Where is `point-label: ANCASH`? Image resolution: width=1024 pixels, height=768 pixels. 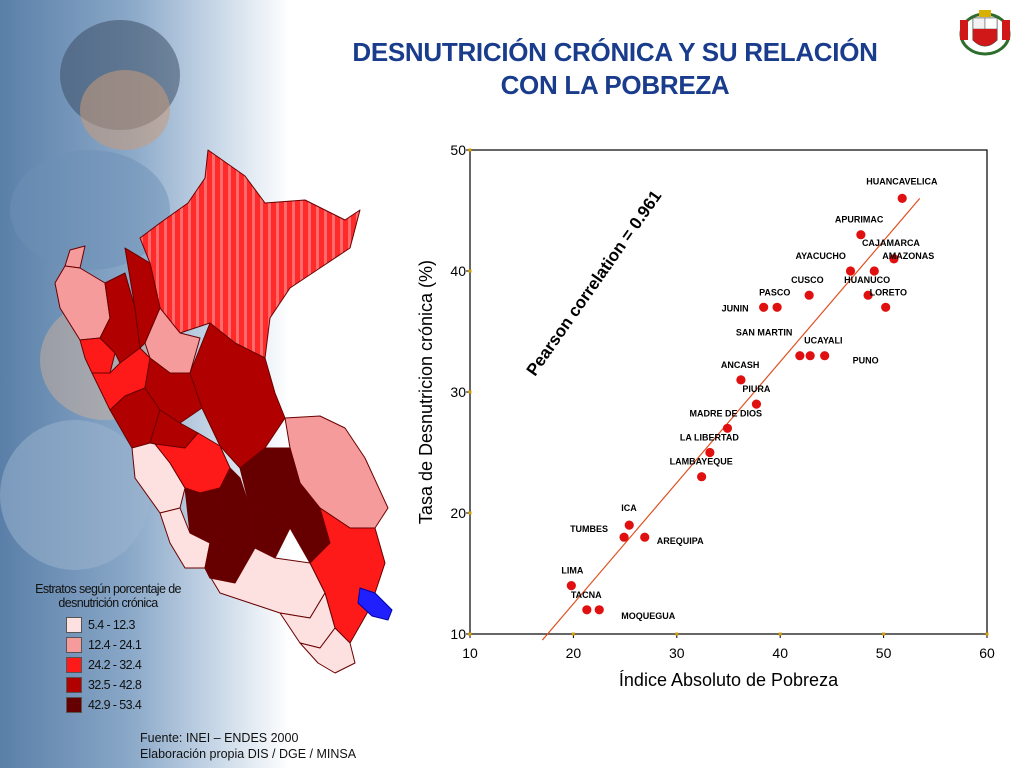 point-label: ANCASH is located at coordinates (740, 365).